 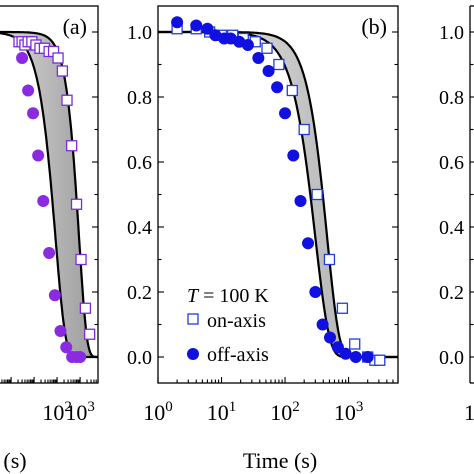 I want to click on panel-b-label: (b), so click(x=374, y=26).